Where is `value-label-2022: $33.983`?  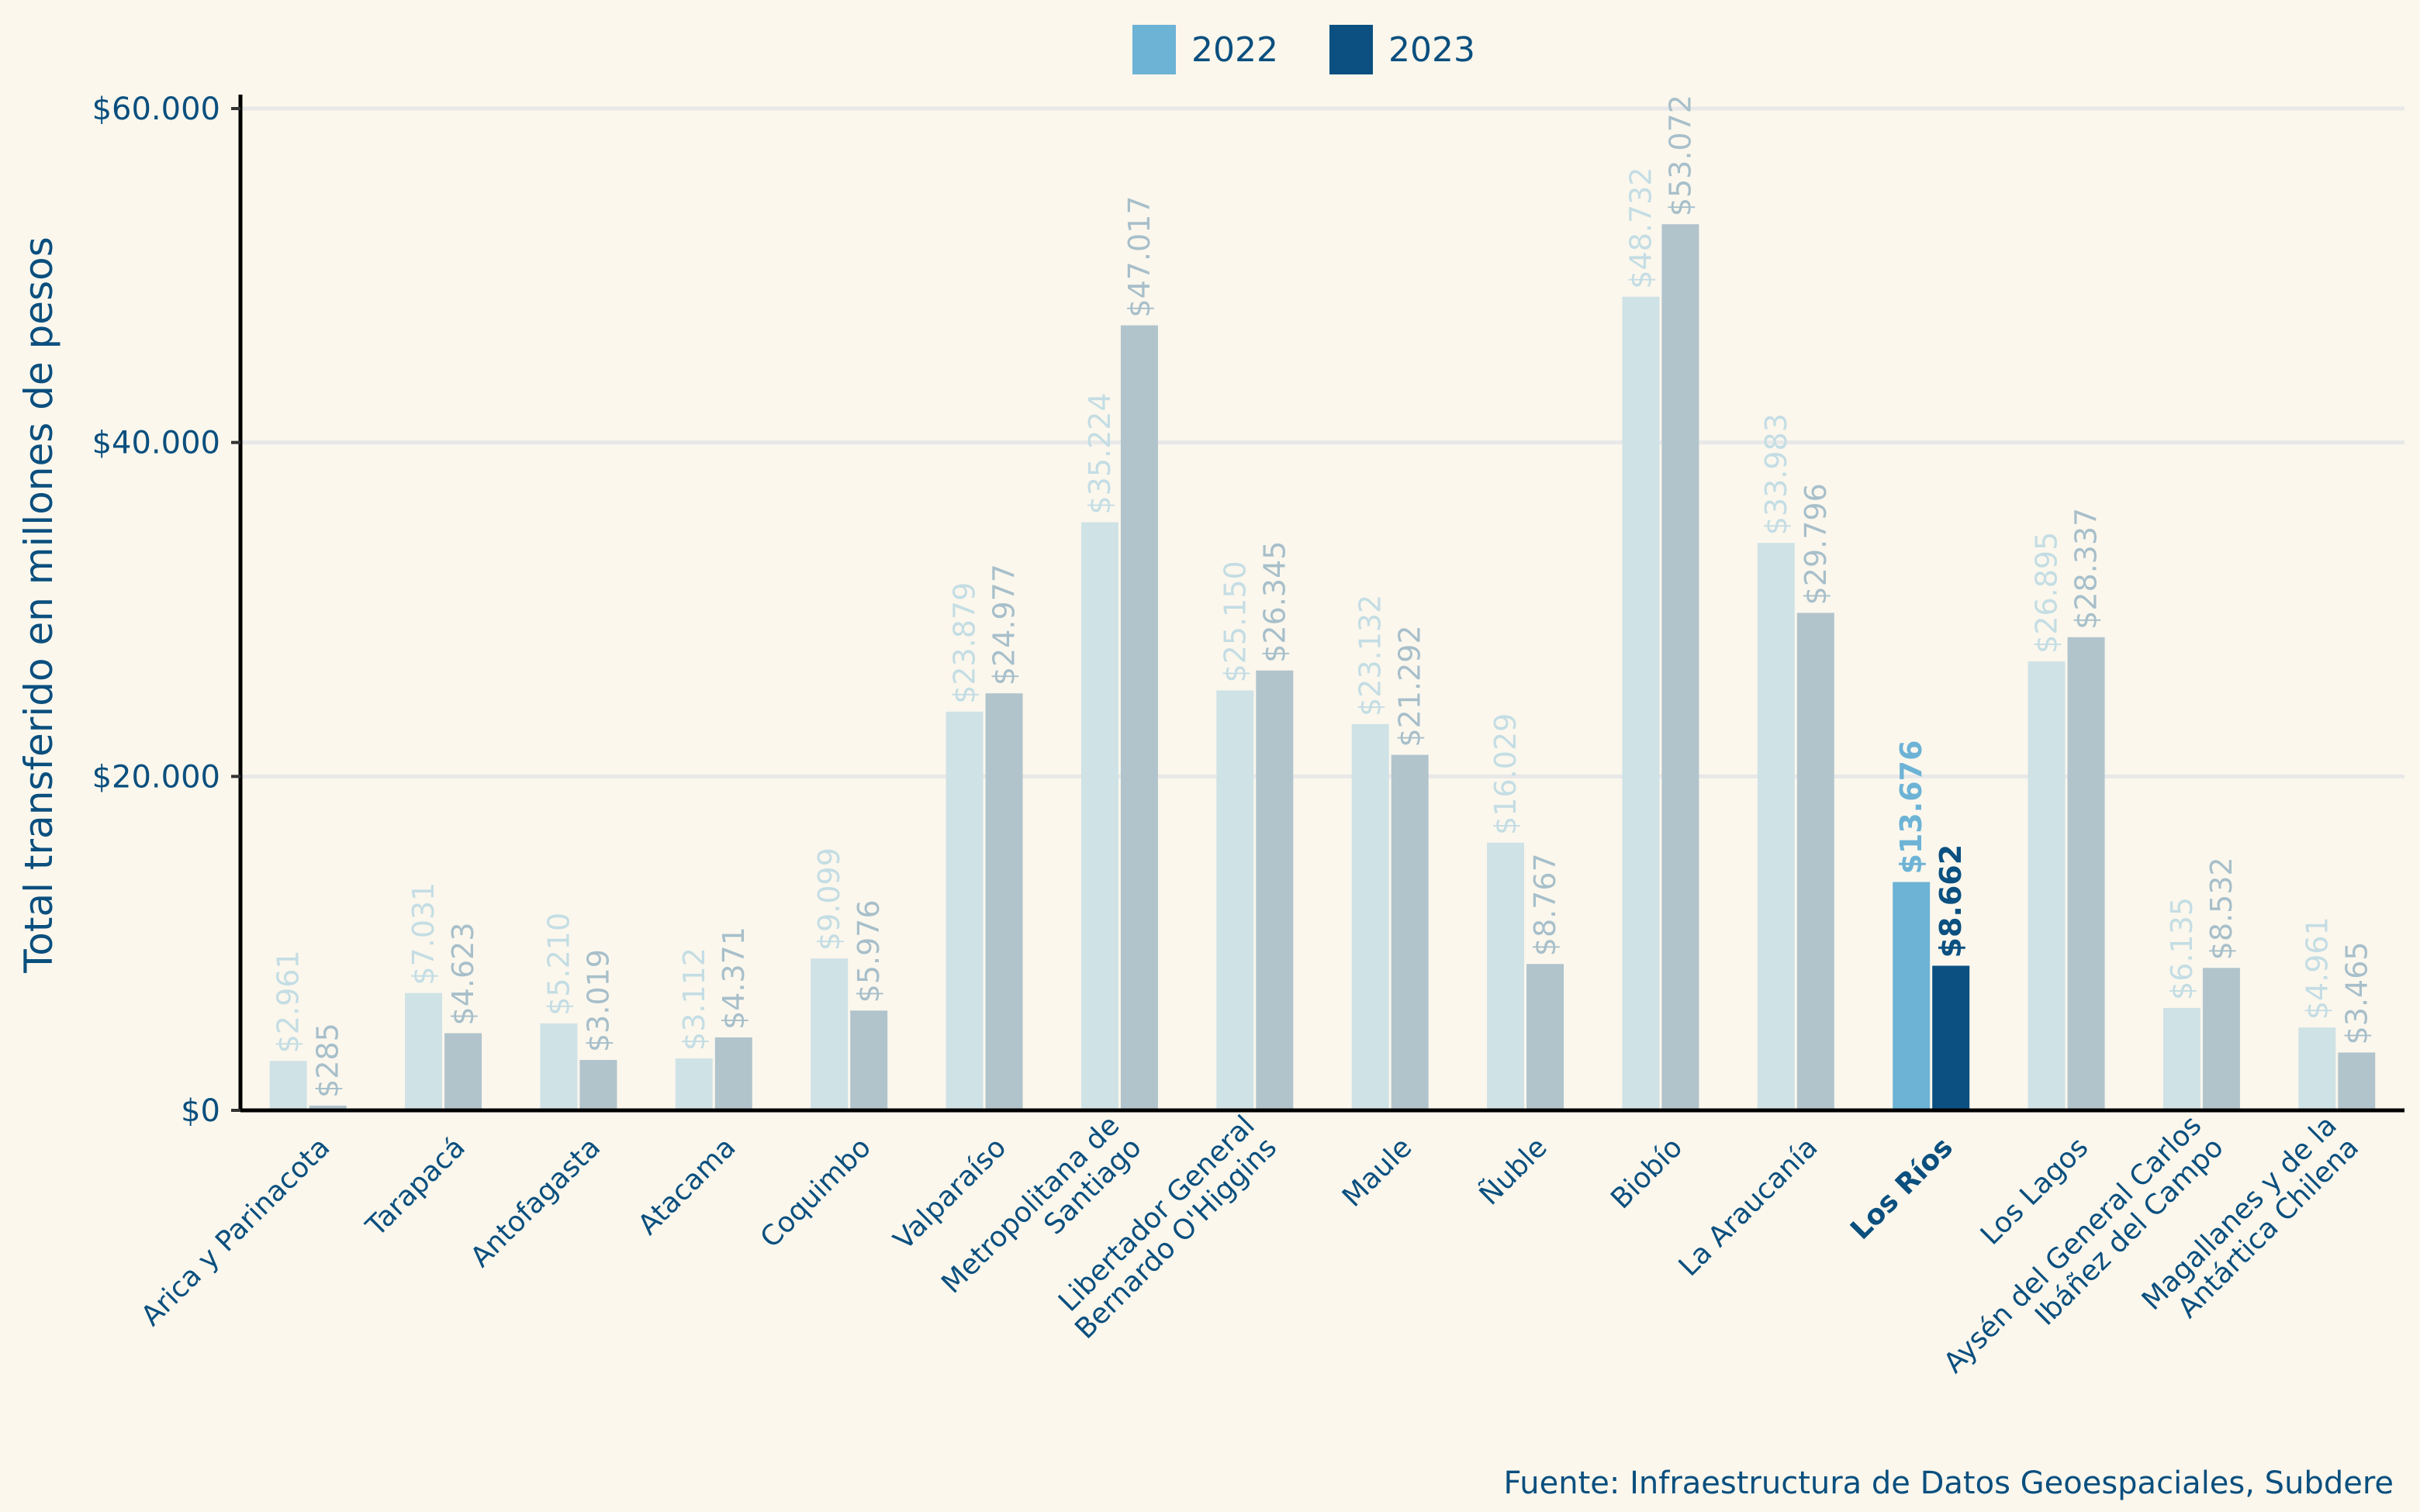 value-label-2022: $33.983 is located at coordinates (1776, 474).